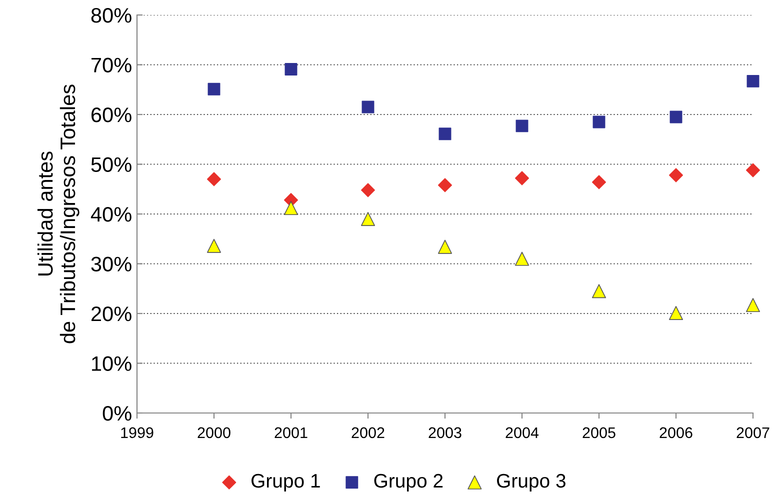 Image resolution: width=776 pixels, height=504 pixels. Describe the element at coordinates (291, 432) in the screenshot. I see `x-tick-label: 2001` at that location.